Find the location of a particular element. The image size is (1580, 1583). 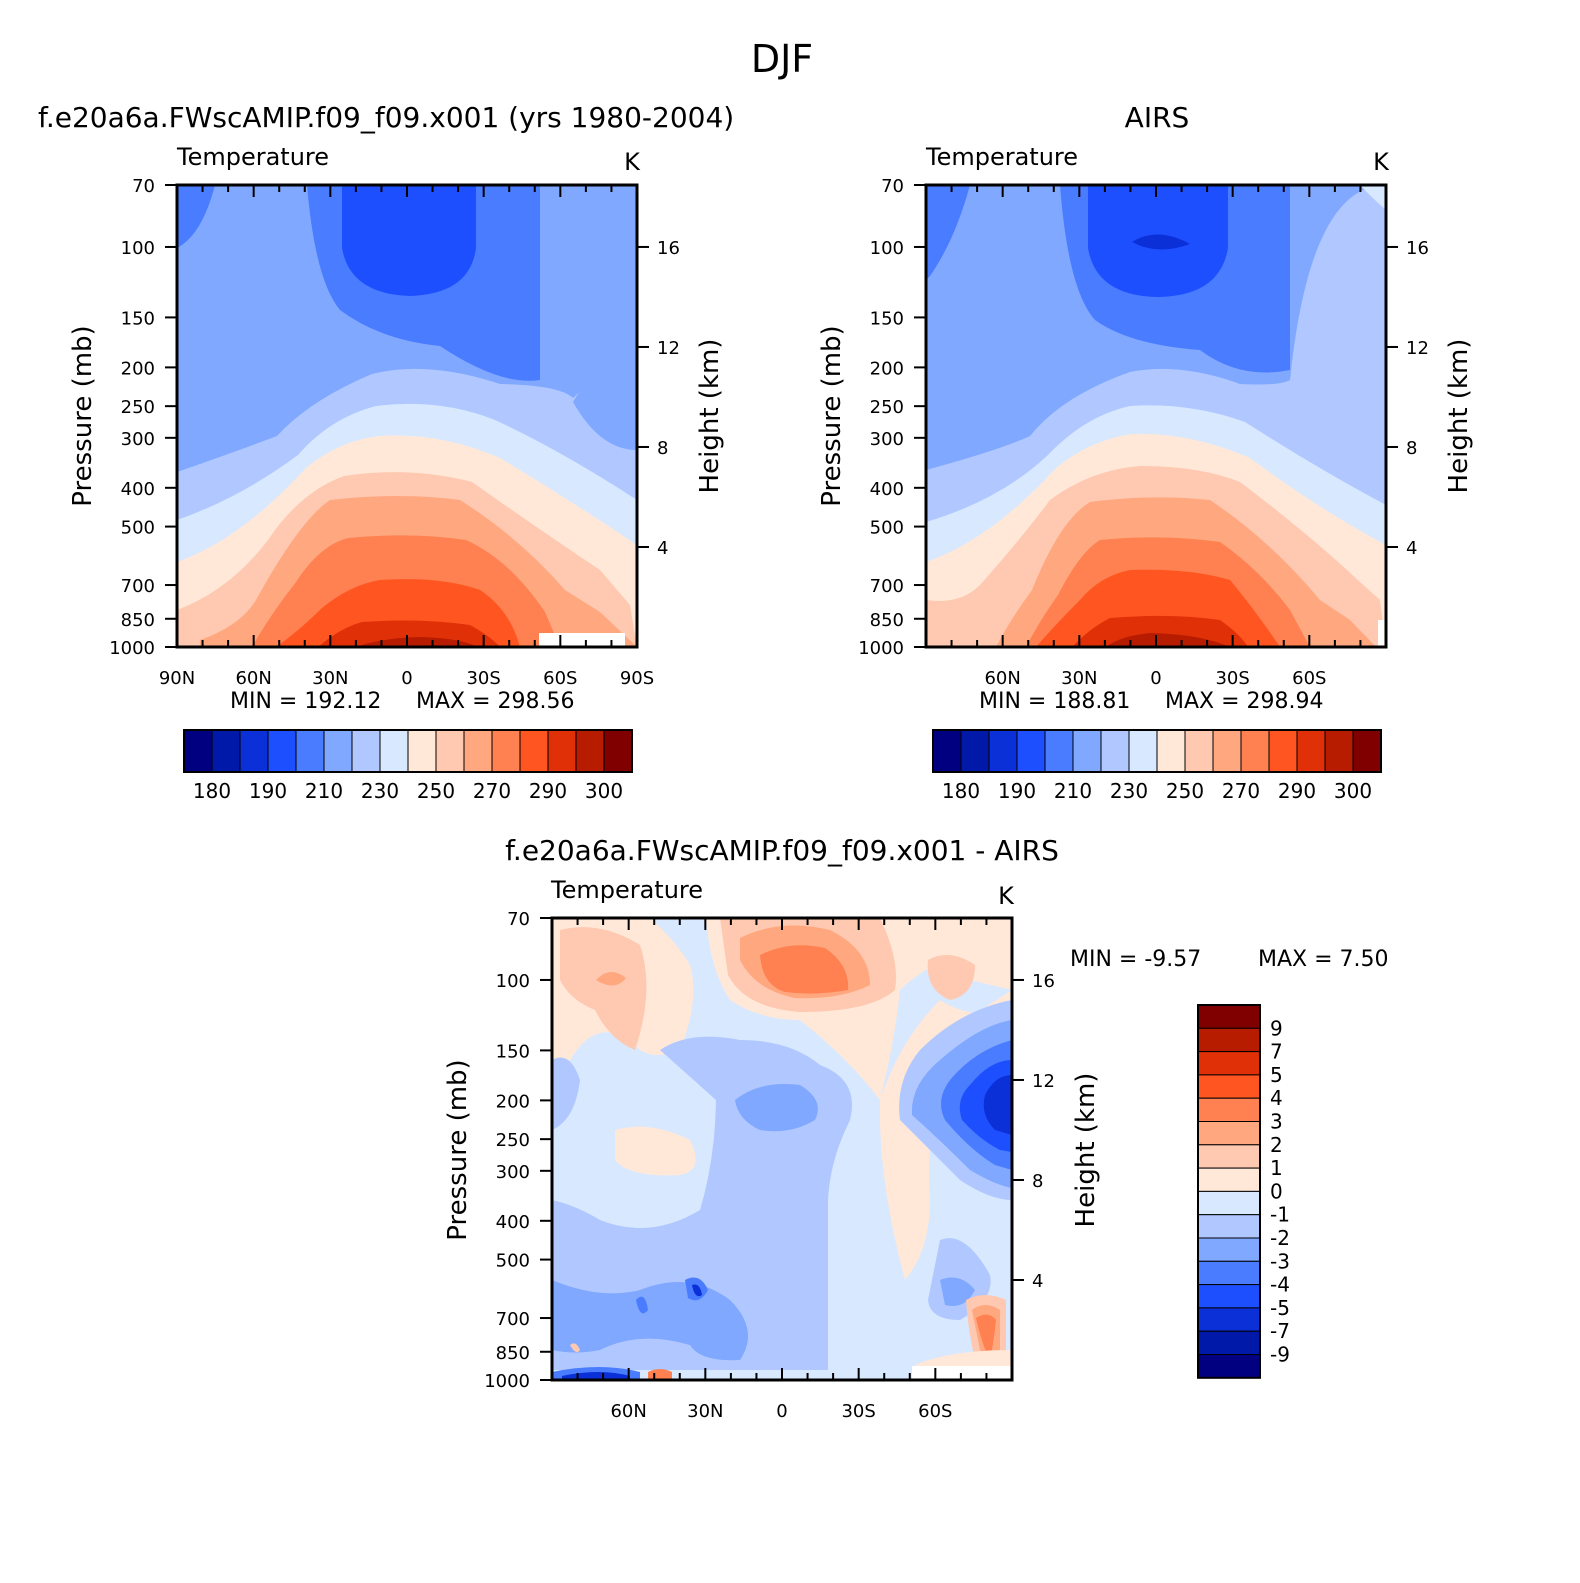

y2-tick-label: 4 is located at coordinates (1411, 548).